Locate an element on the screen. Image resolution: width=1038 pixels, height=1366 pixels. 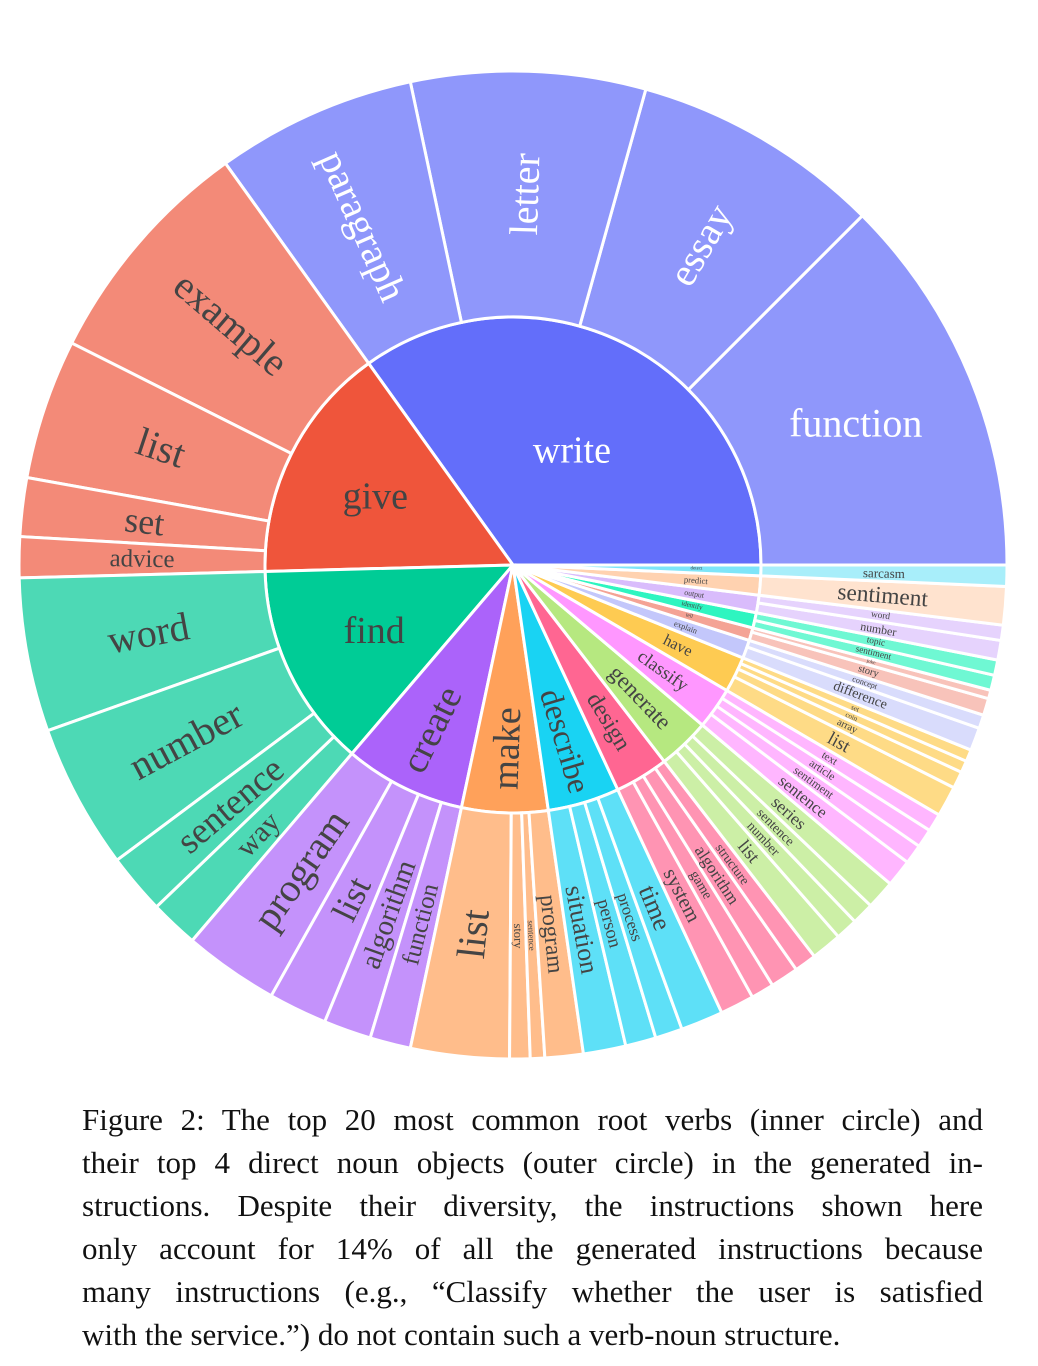
noun-slice-detect-sarcasm is located at coordinates (884, 576).